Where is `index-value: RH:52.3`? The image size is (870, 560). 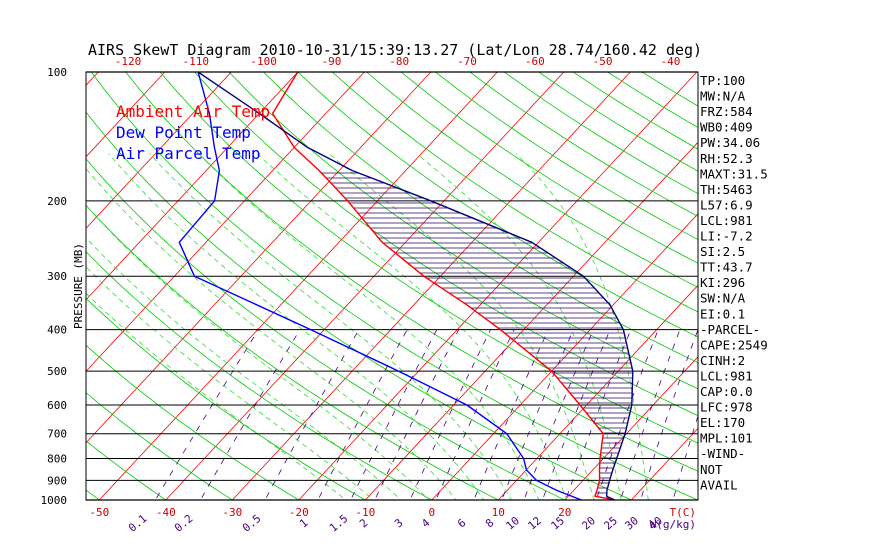
index-value: RH:52.3 is located at coordinates (726, 158).